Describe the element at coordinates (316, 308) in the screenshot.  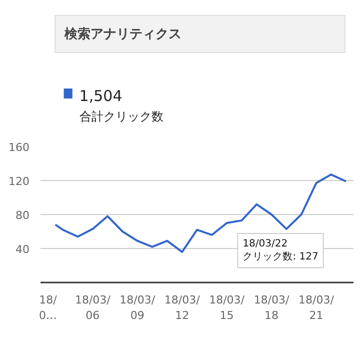
I see `x-tick-label: 18/03/21` at that location.